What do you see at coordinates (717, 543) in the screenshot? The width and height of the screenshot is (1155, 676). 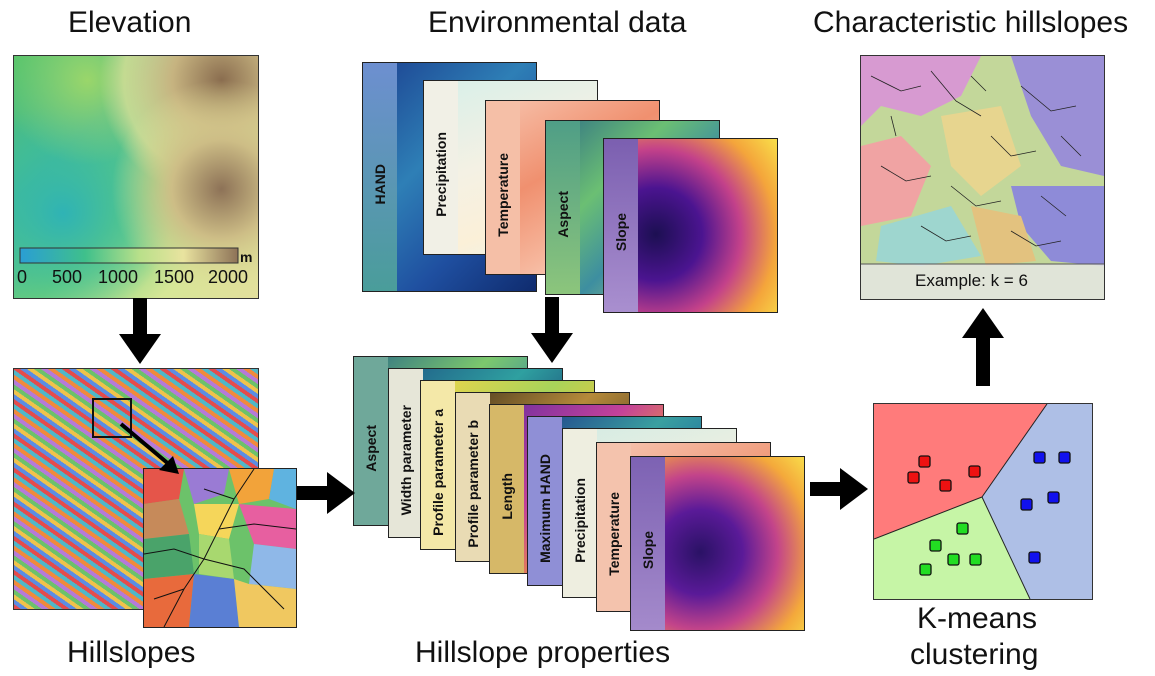 I see `prop-layer-slope: Slope` at bounding box center [717, 543].